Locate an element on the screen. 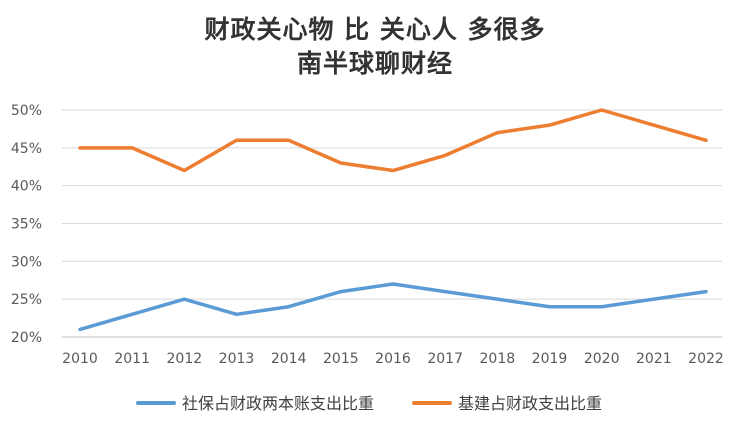 The image size is (750, 429). y-tick-label: 30% is located at coordinates (26, 262).